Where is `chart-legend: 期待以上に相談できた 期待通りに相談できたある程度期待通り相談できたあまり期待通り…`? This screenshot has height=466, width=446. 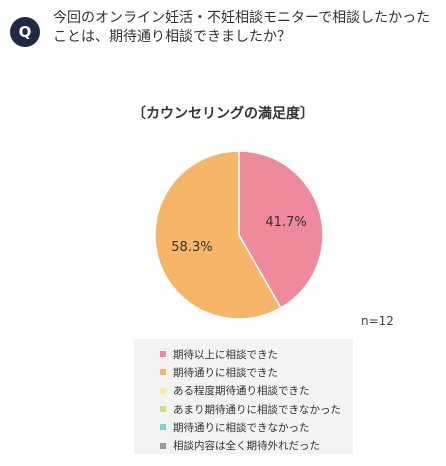 chart-legend: 期待以上に相談できた 期待通りに相談できたある程度期待通り相談できたあまり期待通り… is located at coordinates (243, 396).